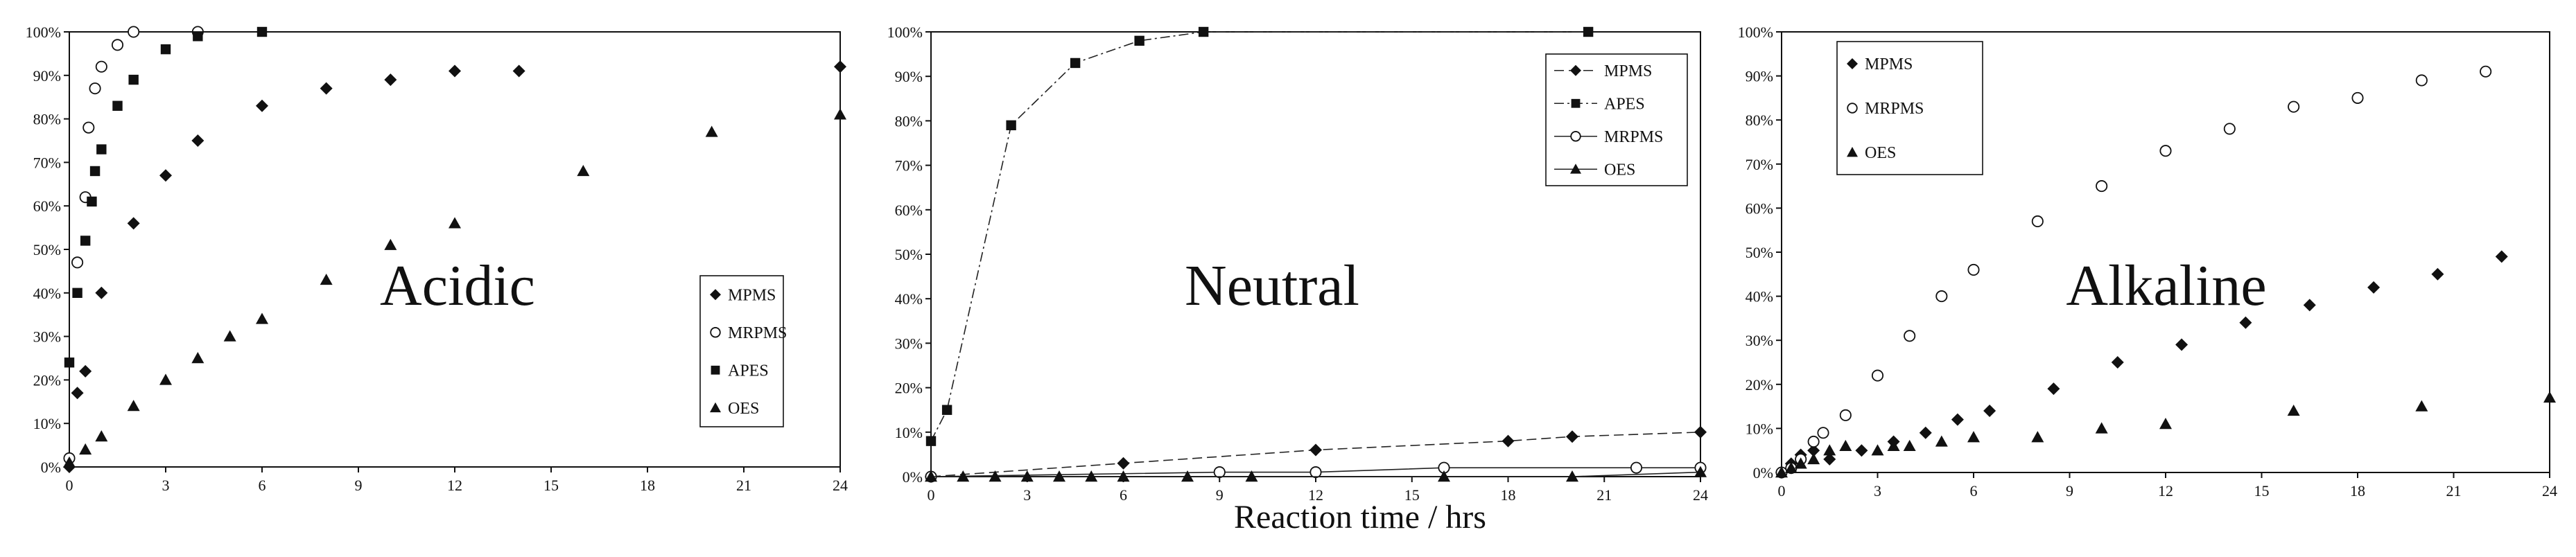 This screenshot has height=557, width=2576. What do you see at coordinates (909, 166) in the screenshot?
I see `y-tick-label: 70%` at bounding box center [909, 166].